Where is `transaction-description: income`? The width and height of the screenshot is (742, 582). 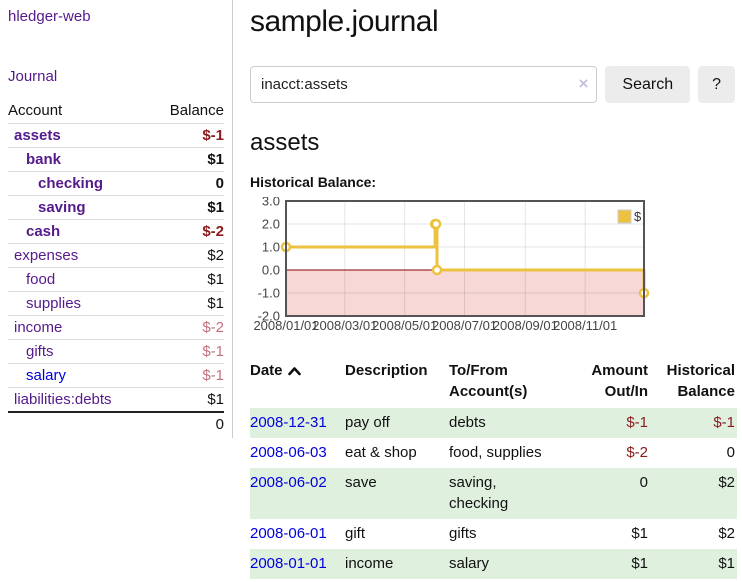
transaction-description: income is located at coordinates (369, 563).